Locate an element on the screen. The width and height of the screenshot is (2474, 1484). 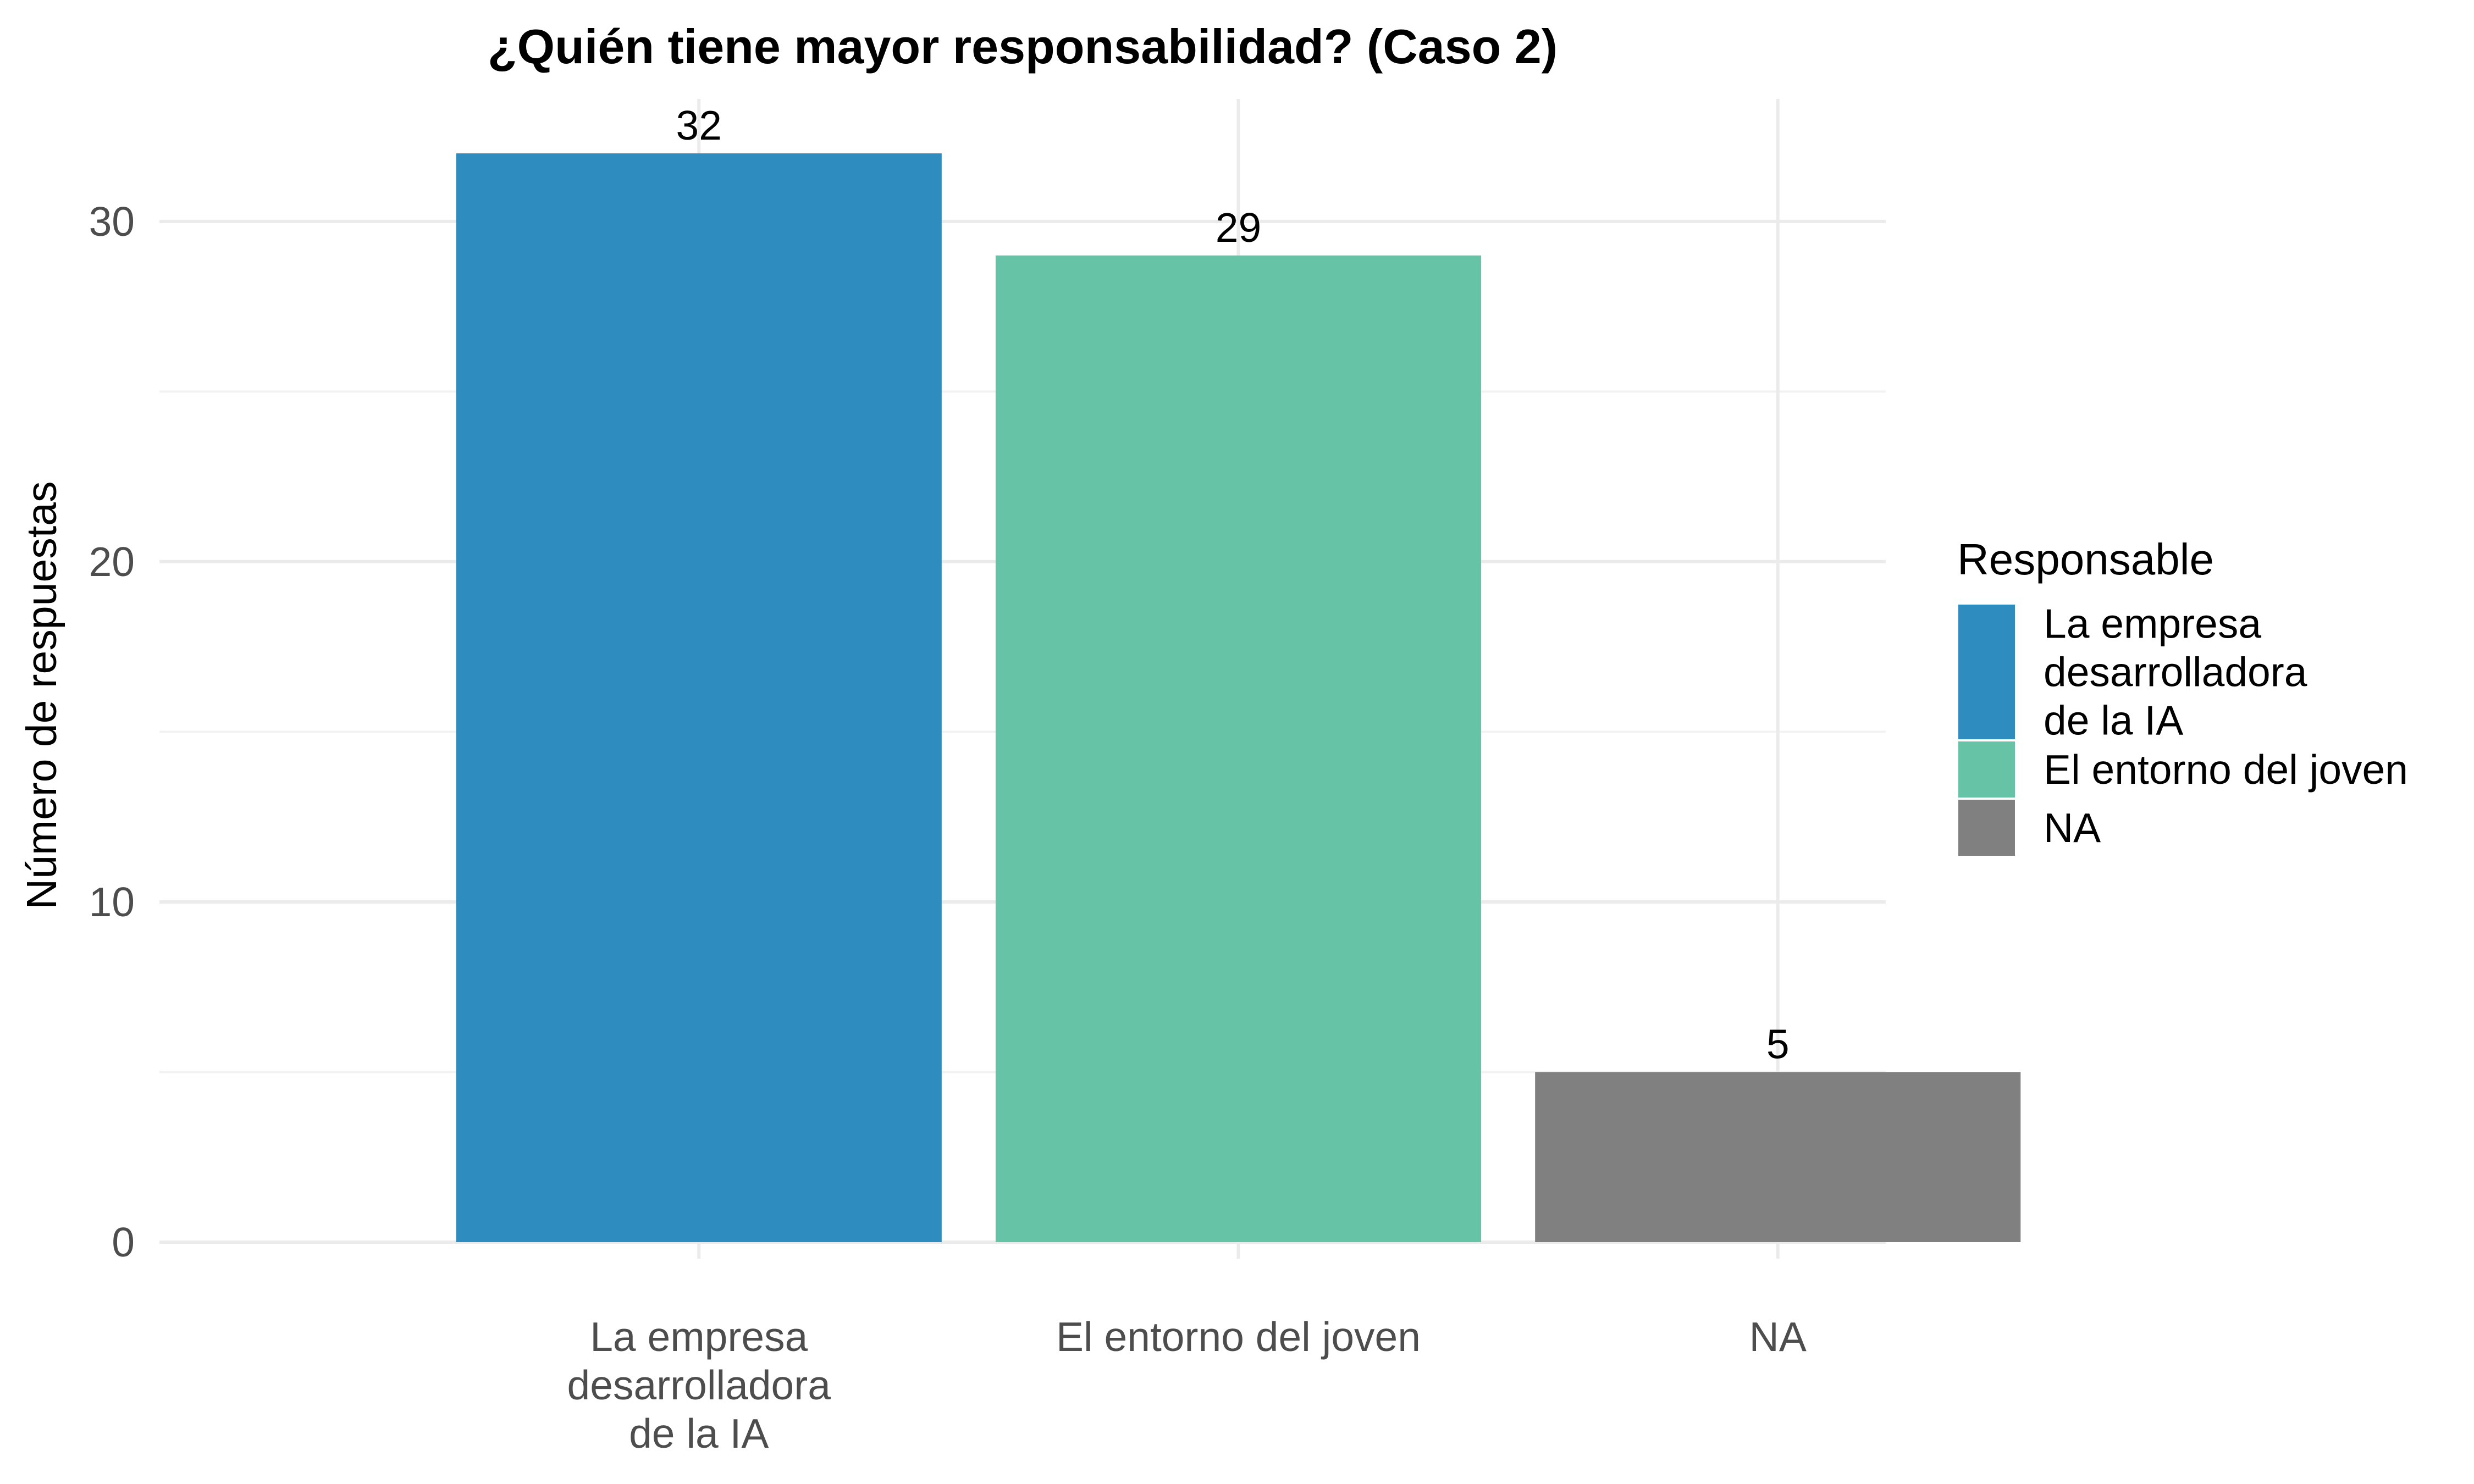
y-tick-label: 30 is located at coordinates (112, 221).